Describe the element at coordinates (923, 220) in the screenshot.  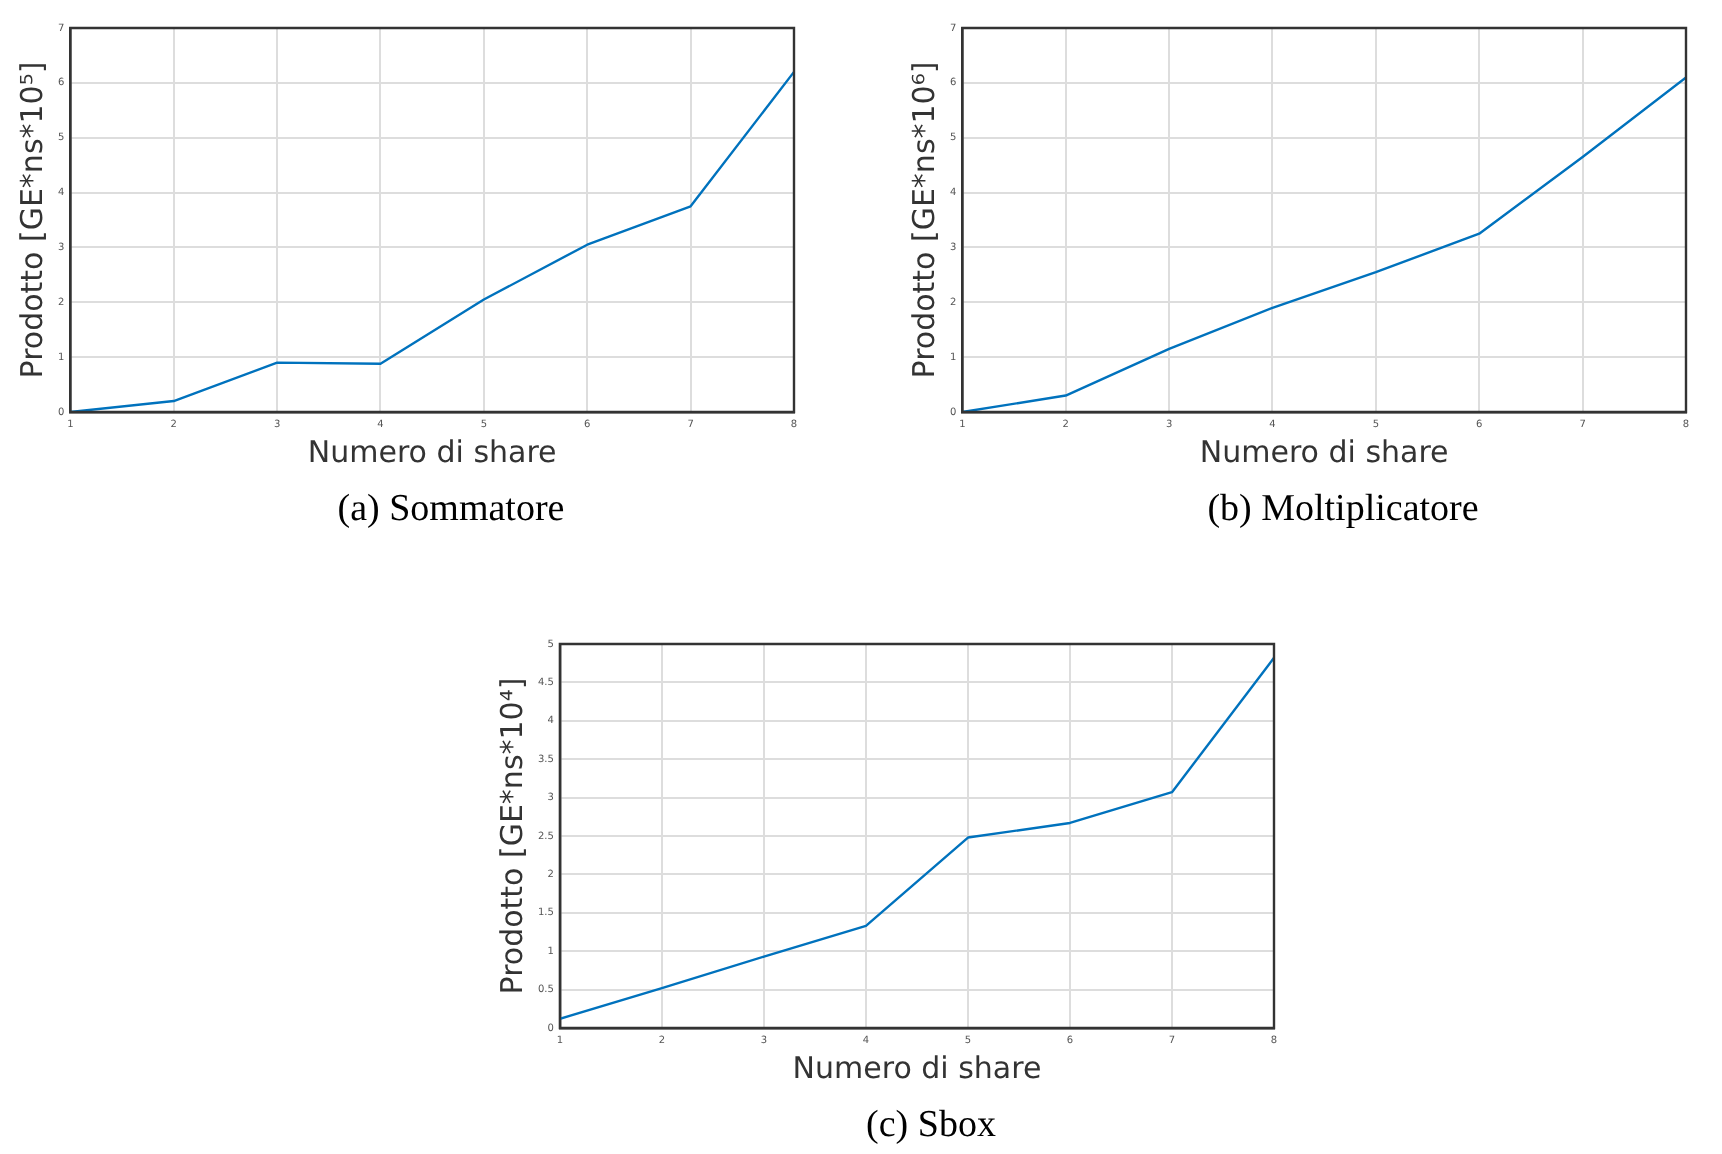
I see `y-axis-title: Prodotto [GE*ns*10⁶]` at that location.